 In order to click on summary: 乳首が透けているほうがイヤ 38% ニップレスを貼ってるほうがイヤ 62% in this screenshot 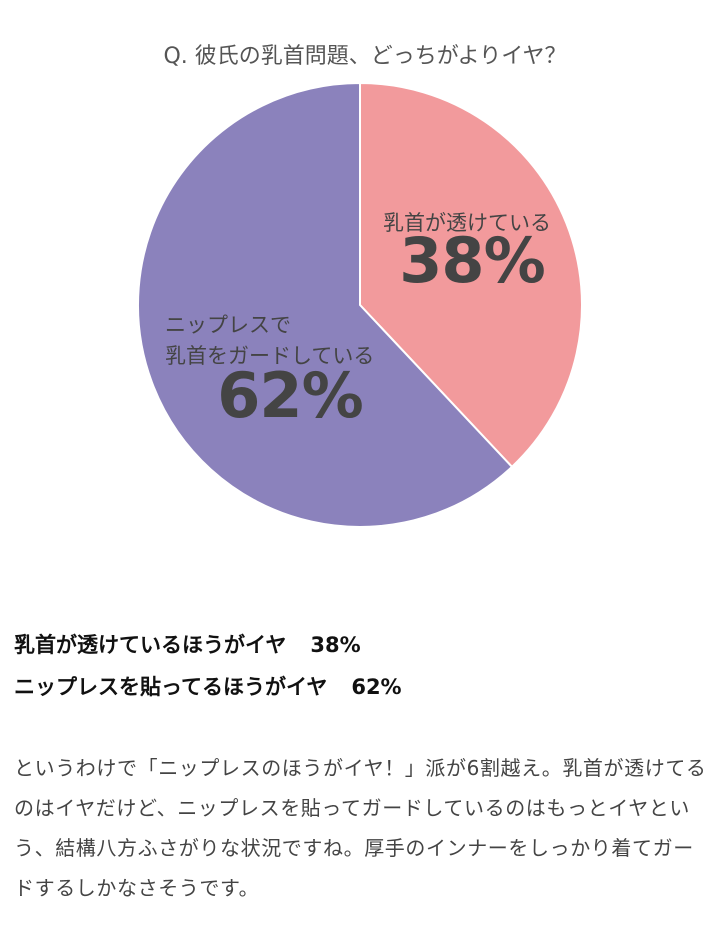, I will do `click(208, 666)`.